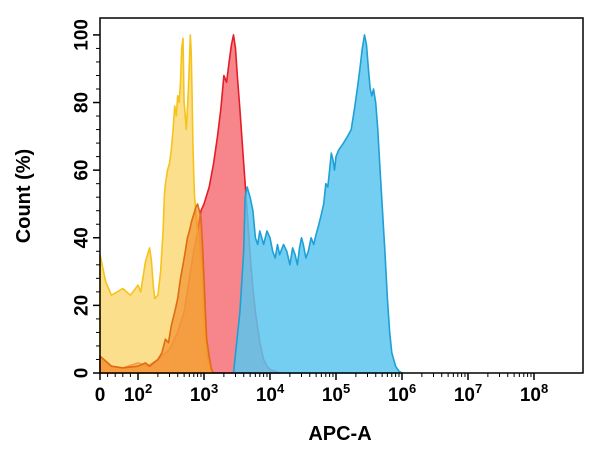  Describe the element at coordinates (24, 196) in the screenshot. I see `y-axis-title: Count (%)` at that location.